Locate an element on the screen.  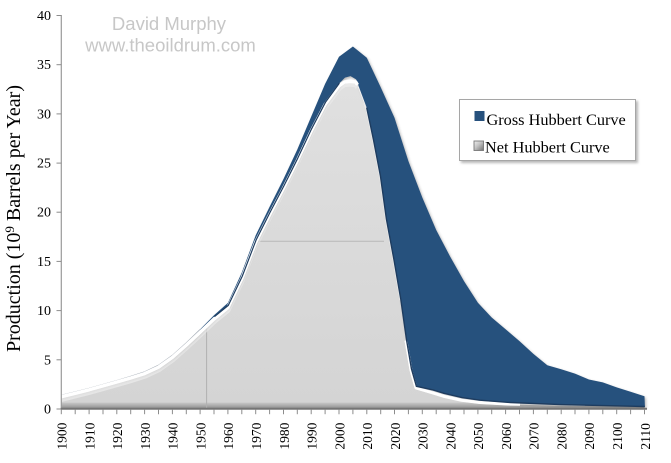
svg-text: 1910 is located at coordinates (89, 435).